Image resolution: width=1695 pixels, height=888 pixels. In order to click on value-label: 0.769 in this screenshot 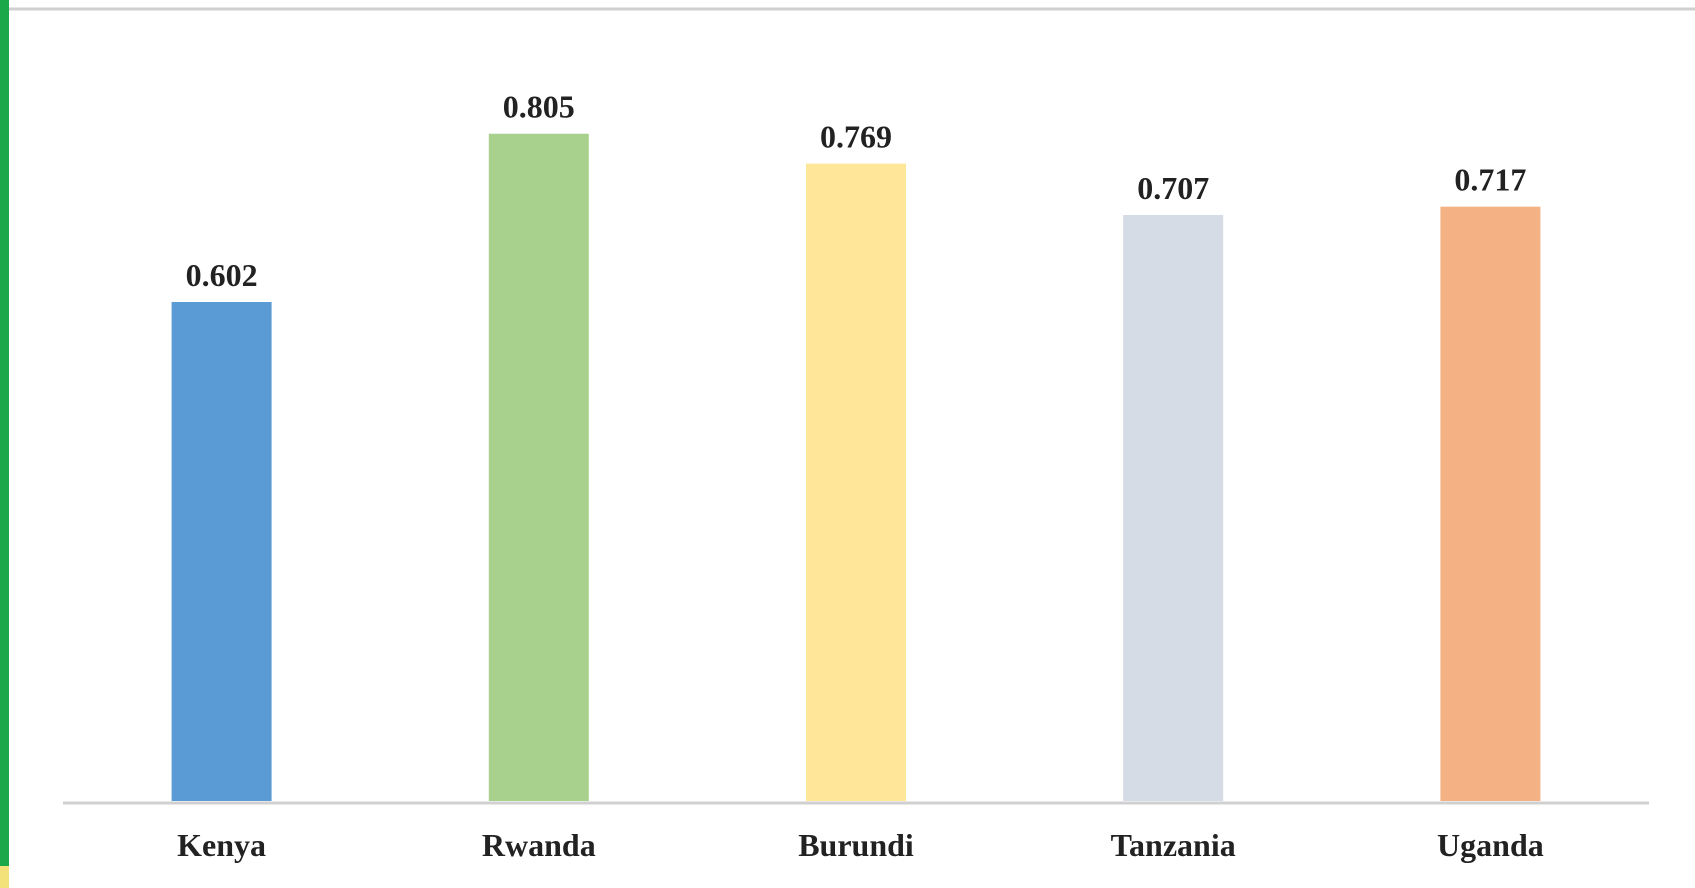, I will do `click(856, 137)`.